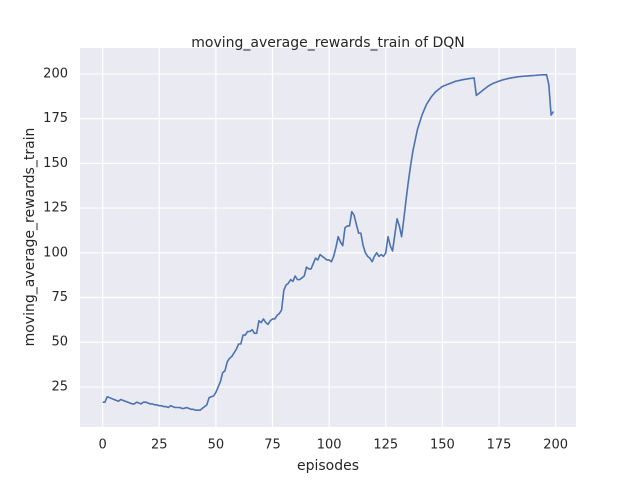 The width and height of the screenshot is (640, 480). I want to click on y-tick-label: 200, so click(55, 73).